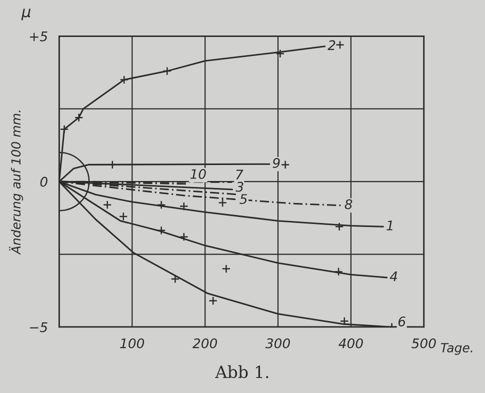  What do you see at coordinates (350, 343) in the screenshot?
I see `x-tick-label: 400` at bounding box center [350, 343].